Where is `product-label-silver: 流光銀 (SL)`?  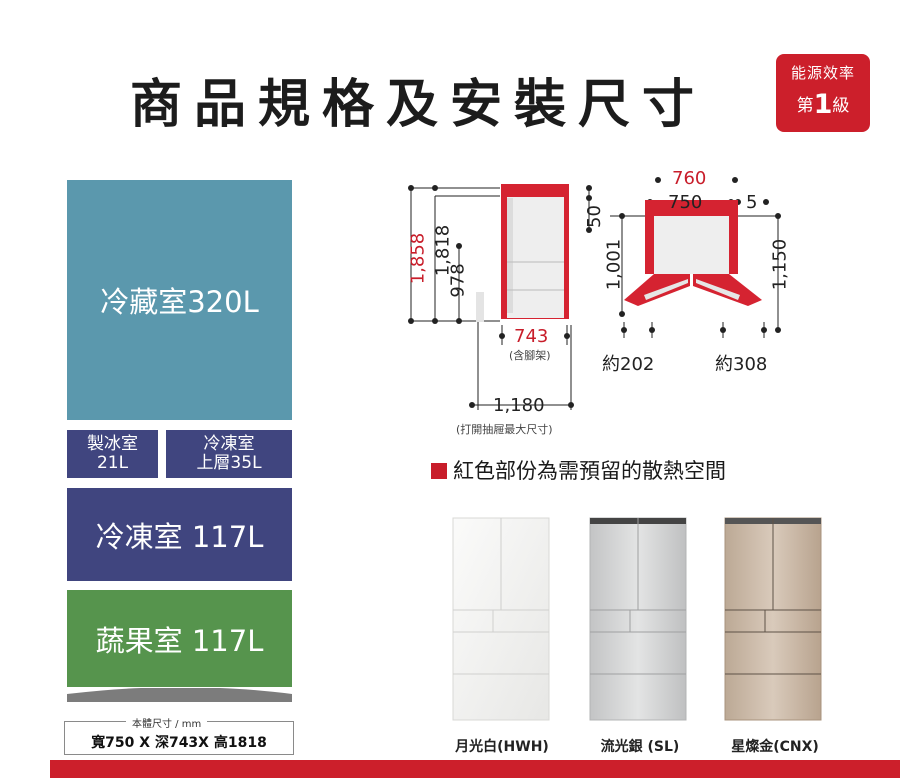
product-label-silver: 流光銀 (SL) is located at coordinates (640, 747).